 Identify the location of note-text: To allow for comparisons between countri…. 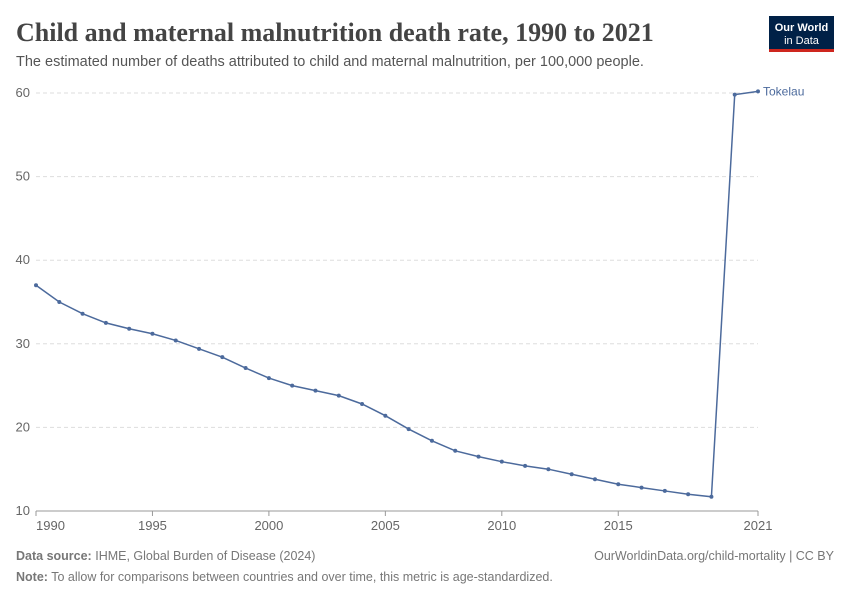
(302, 577).